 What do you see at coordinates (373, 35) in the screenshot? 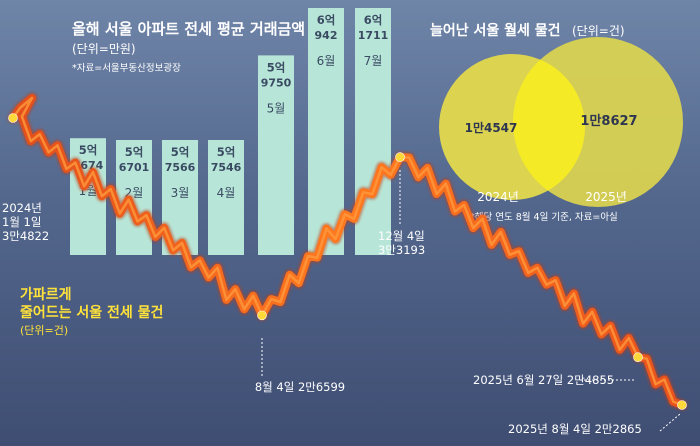
I see `bar-value-label-2: 1711` at bounding box center [373, 35].